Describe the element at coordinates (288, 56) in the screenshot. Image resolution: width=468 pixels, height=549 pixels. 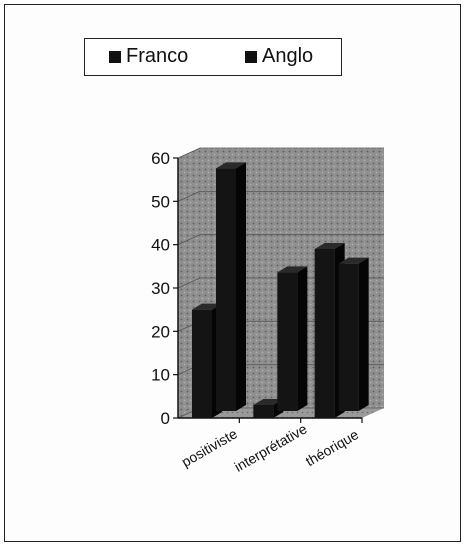
I see `legend-label-anglo: Anglo` at that location.